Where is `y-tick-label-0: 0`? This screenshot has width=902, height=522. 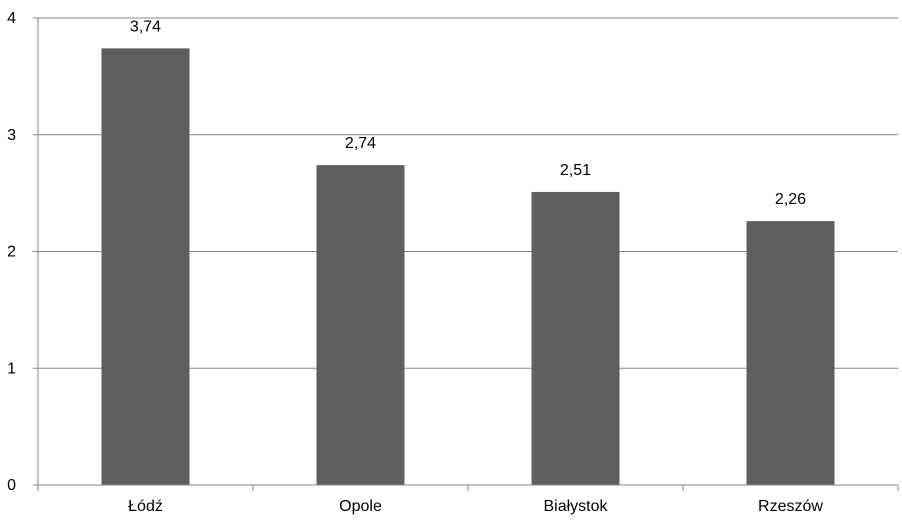
y-tick-label-0: 0 is located at coordinates (11, 485).